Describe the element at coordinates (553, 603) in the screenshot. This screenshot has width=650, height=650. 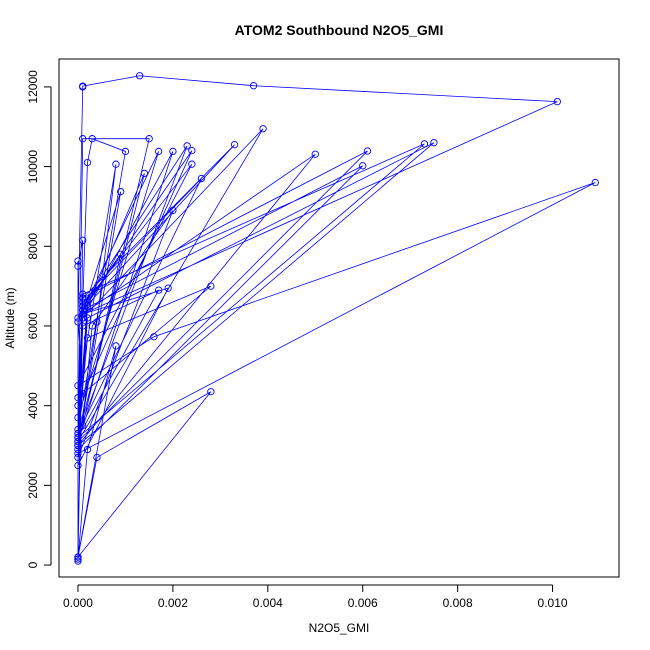
I see `x-tick-label: 0.010` at that location.